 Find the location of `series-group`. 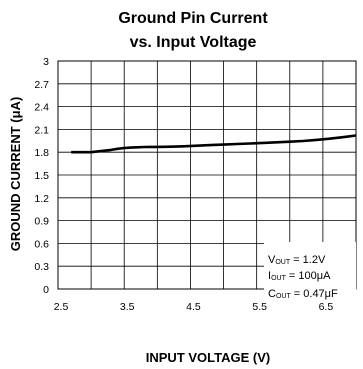

series-group is located at coordinates (214, 144).